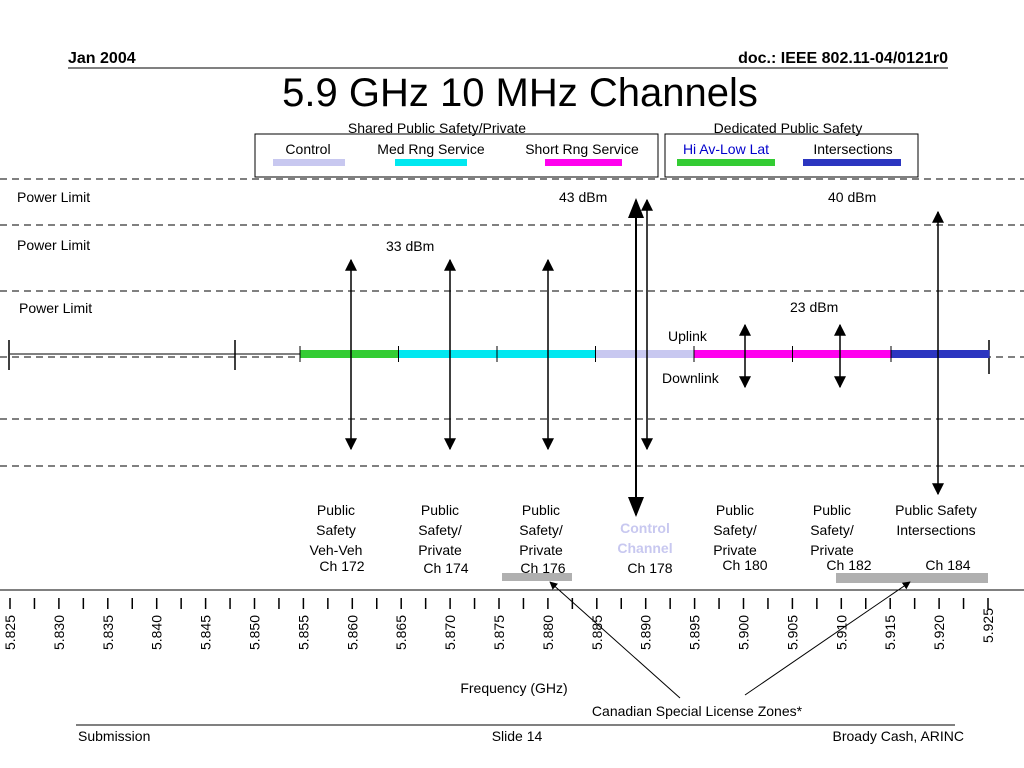 The image size is (1024, 768). Describe the element at coordinates (108, 632) in the screenshot. I see `axis-tick-label-2: 5.835` at that location.